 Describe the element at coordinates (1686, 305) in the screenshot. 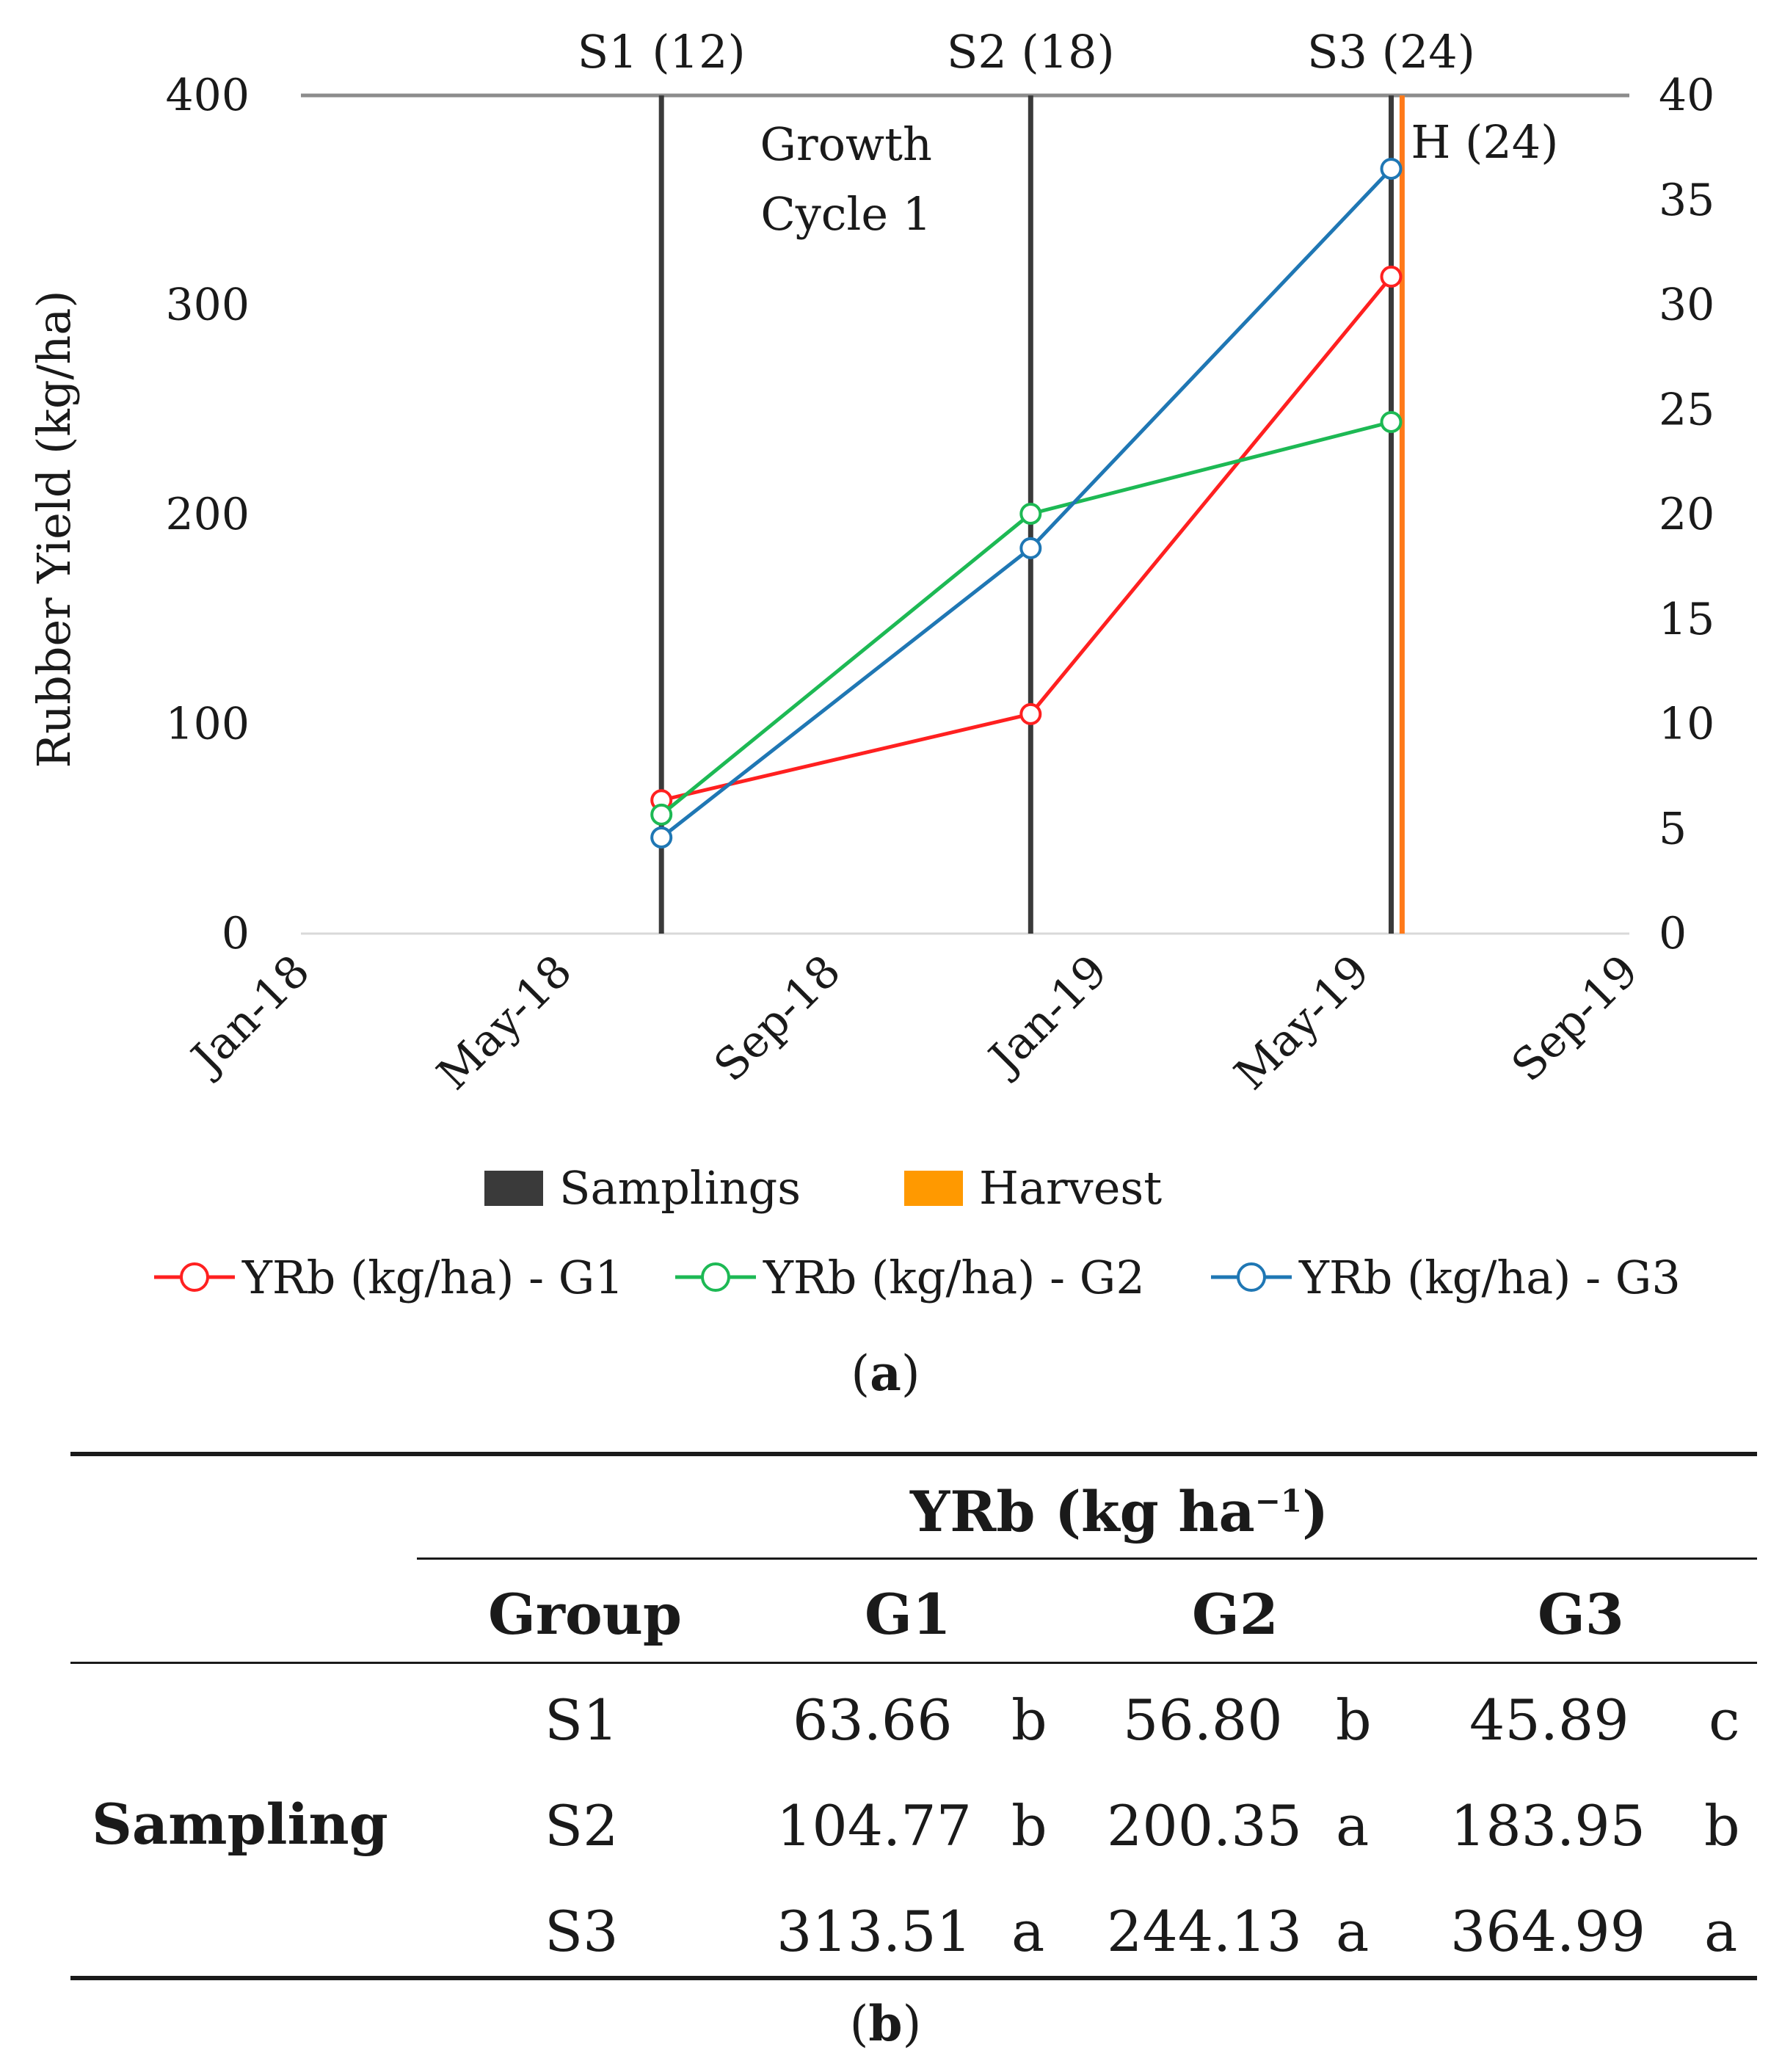

I see `y-right-tick-label: 30` at that location.